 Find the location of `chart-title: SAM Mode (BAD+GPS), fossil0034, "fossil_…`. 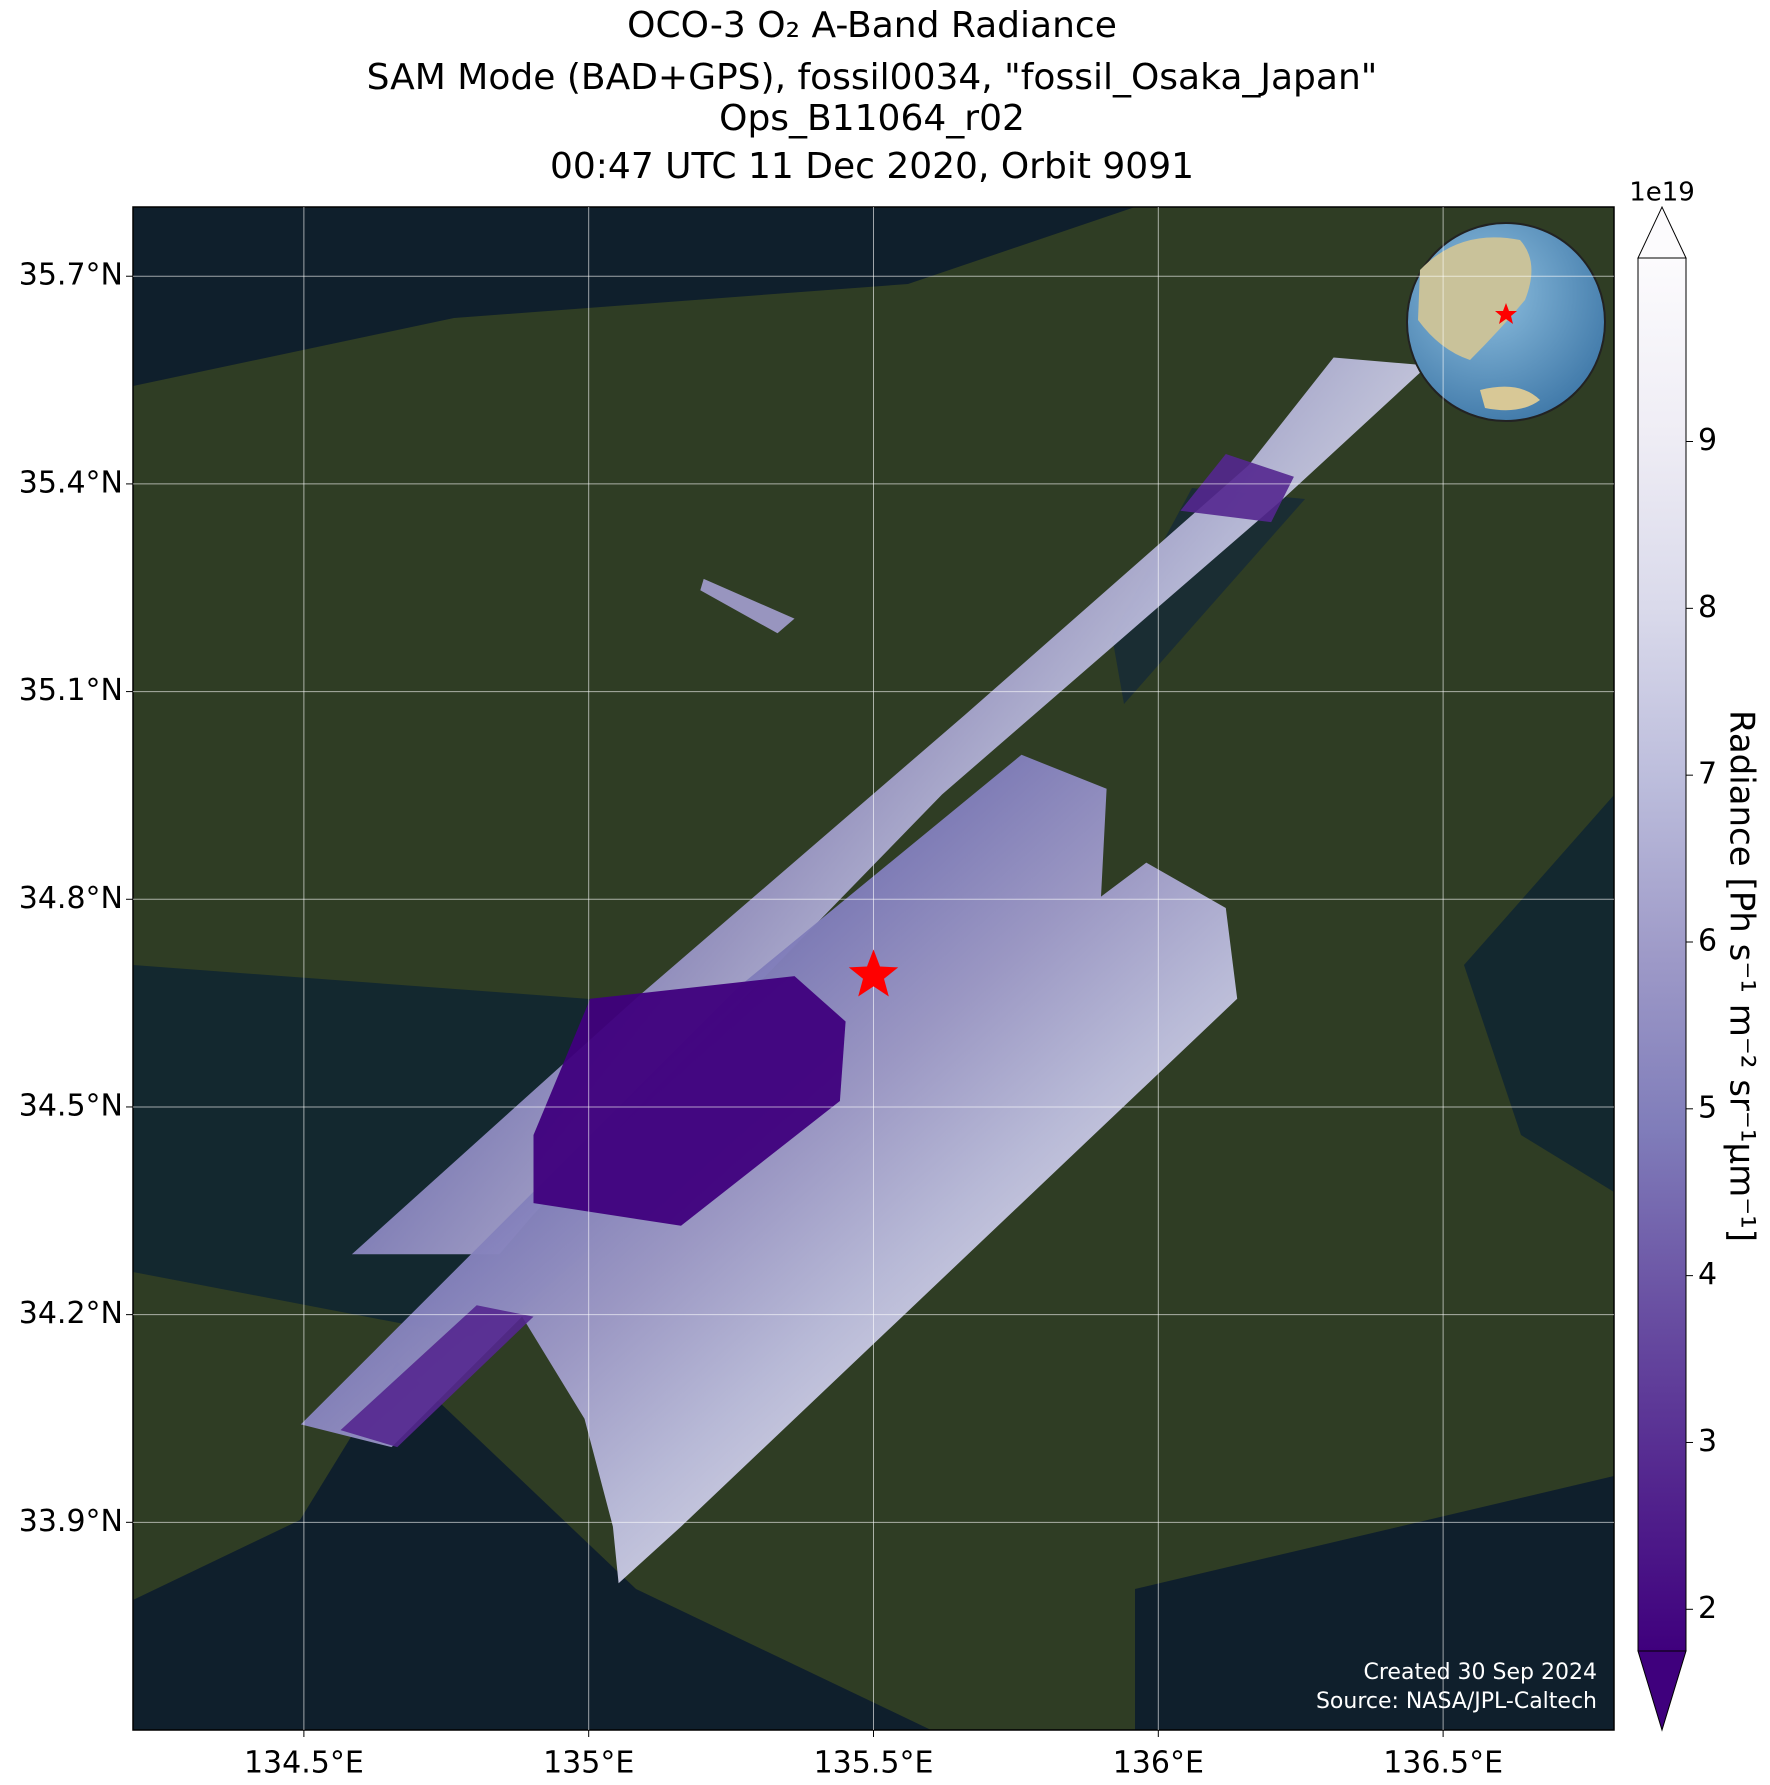

chart-title: SAM Mode (BAD+GPS), fossil0034, "fossil_… is located at coordinates (872, 77).